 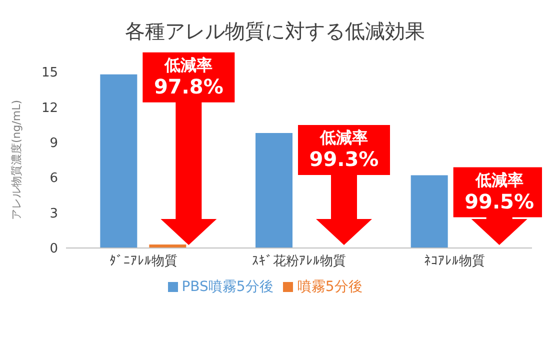 What do you see at coordinates (144, 262) in the screenshot?
I see `x-tick-label: ﾀﾞﾆｱﾚﾙ物質` at bounding box center [144, 262].